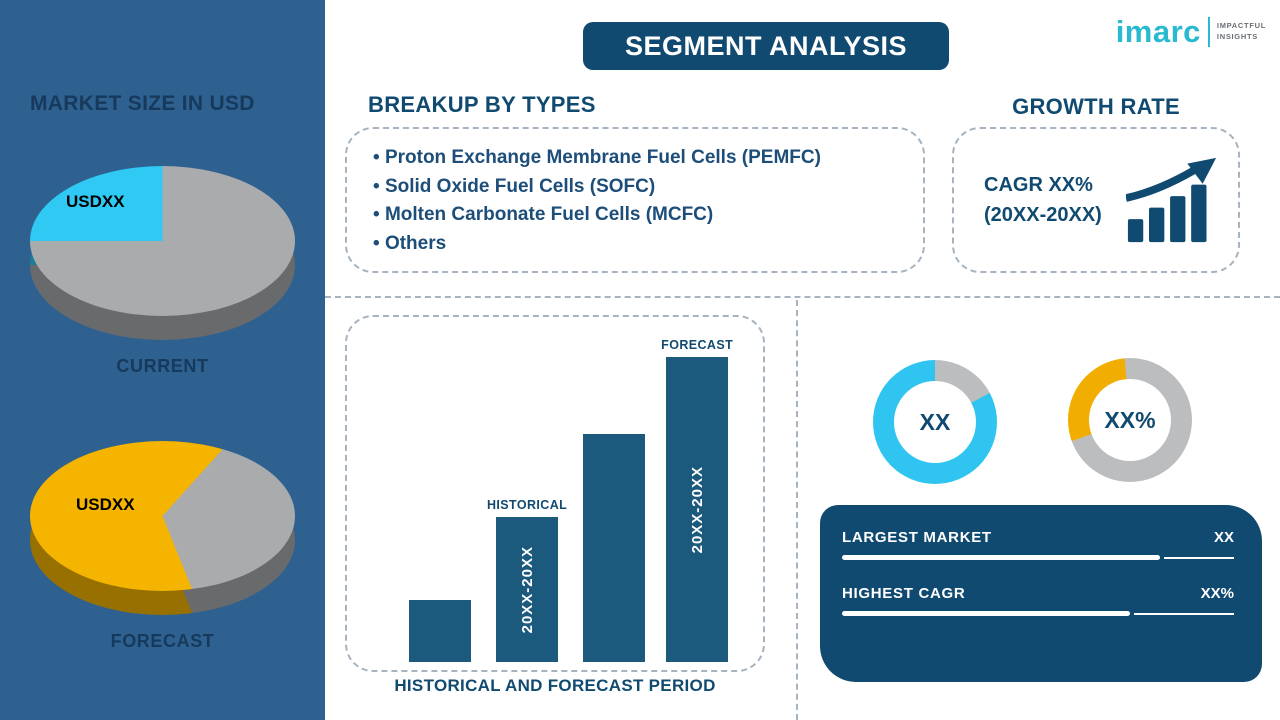  I want to click on bar-4-period-text: 20XX-20XX, so click(697, 509).